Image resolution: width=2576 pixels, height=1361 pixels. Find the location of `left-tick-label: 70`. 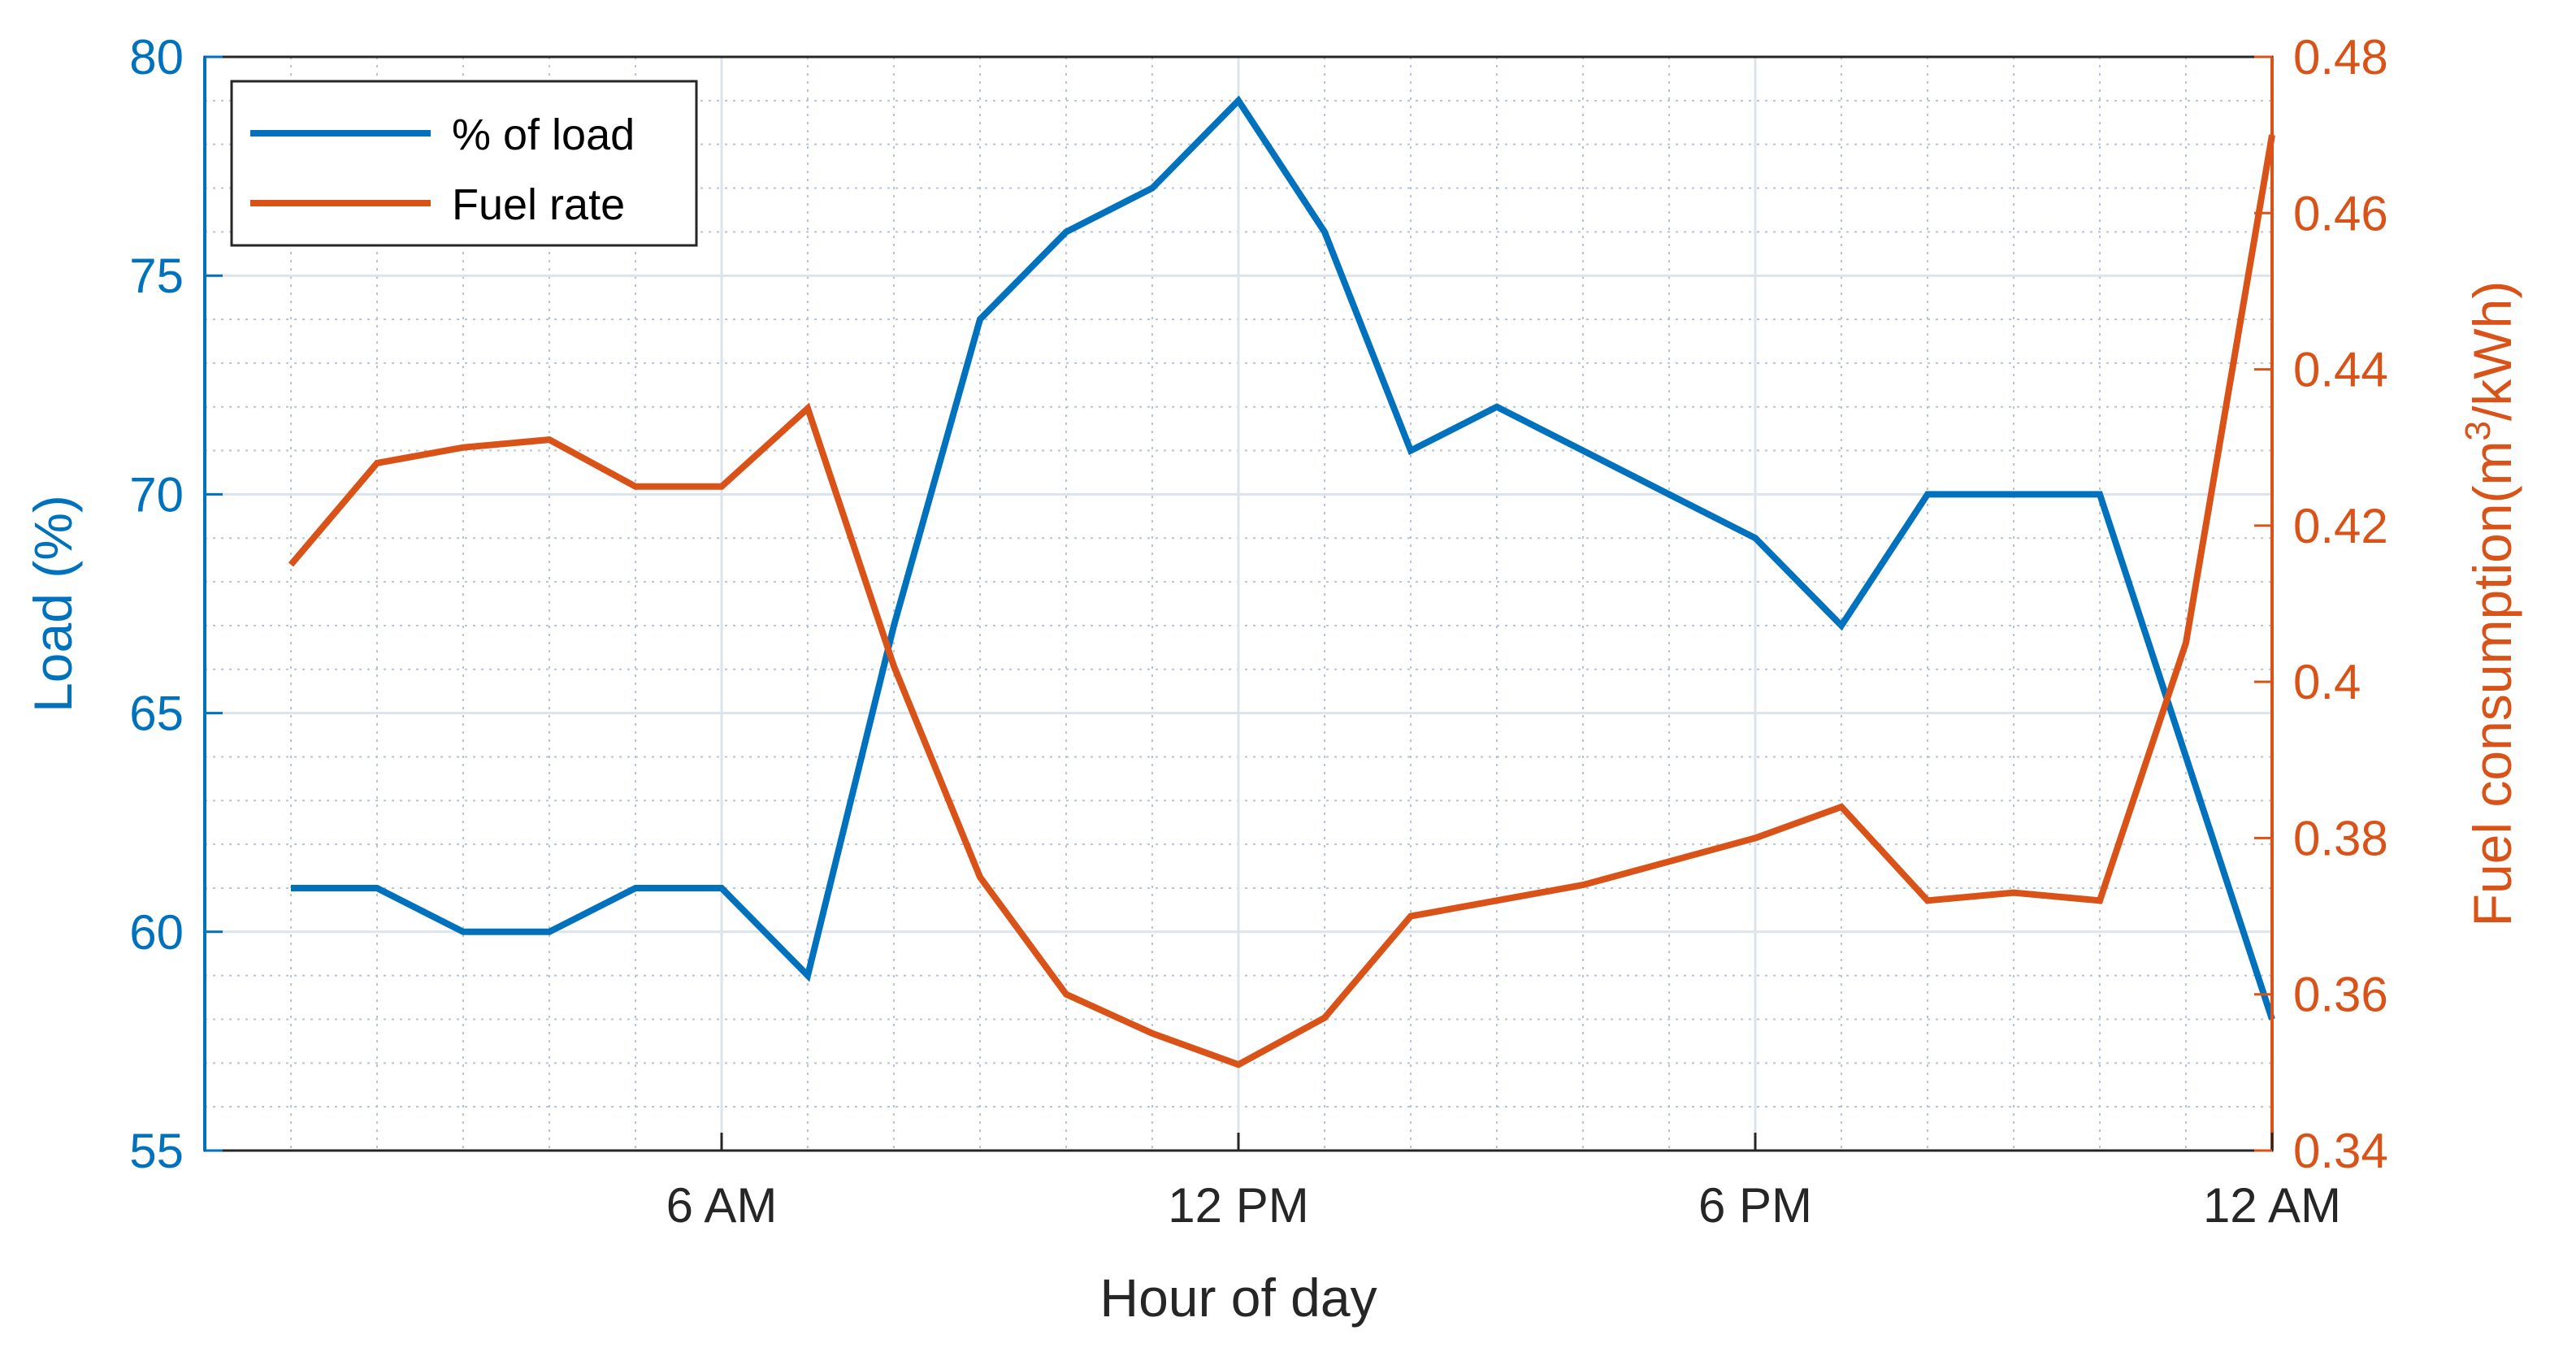

left-tick-label: 70 is located at coordinates (156, 494).